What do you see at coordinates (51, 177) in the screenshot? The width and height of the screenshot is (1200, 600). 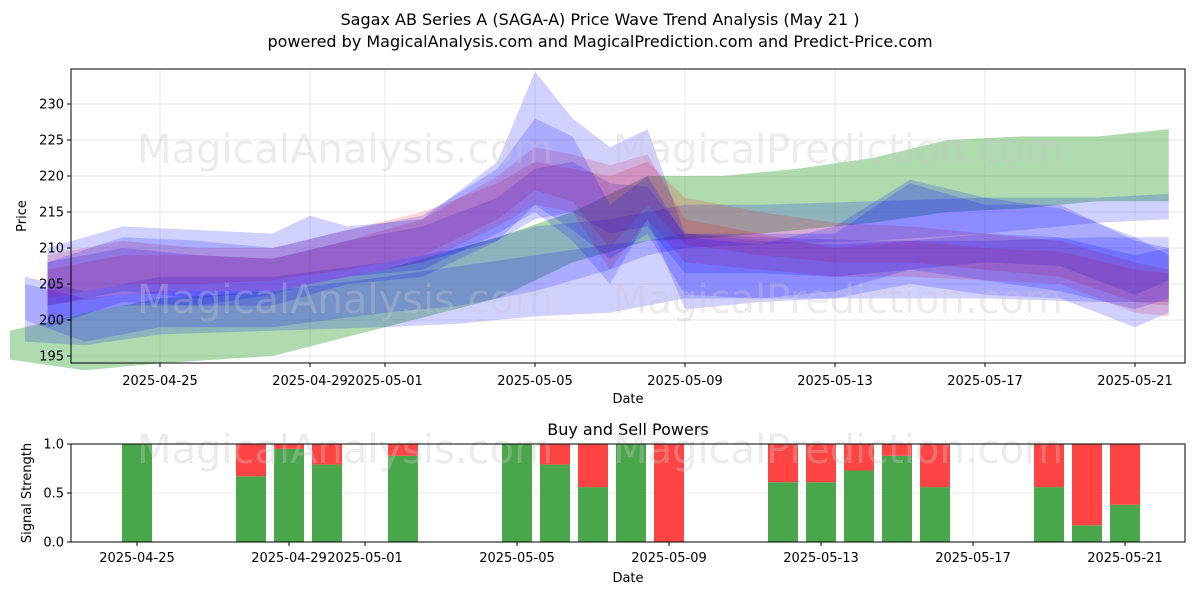 I see `price-y-tick-label: 220` at bounding box center [51, 177].